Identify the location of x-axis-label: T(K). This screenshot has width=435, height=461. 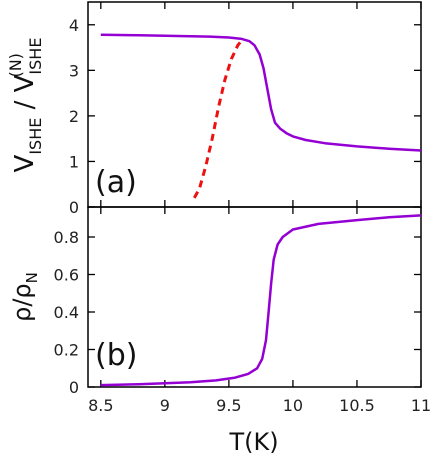
(253, 442).